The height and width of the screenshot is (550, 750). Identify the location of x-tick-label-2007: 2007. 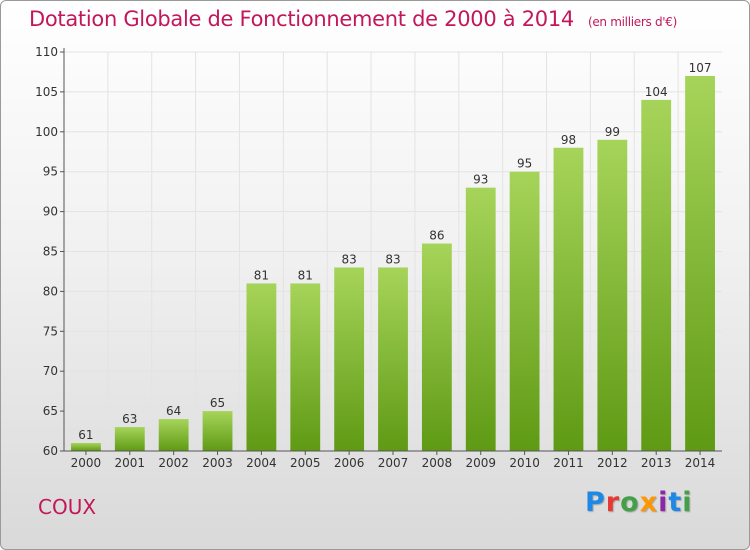
(393, 463).